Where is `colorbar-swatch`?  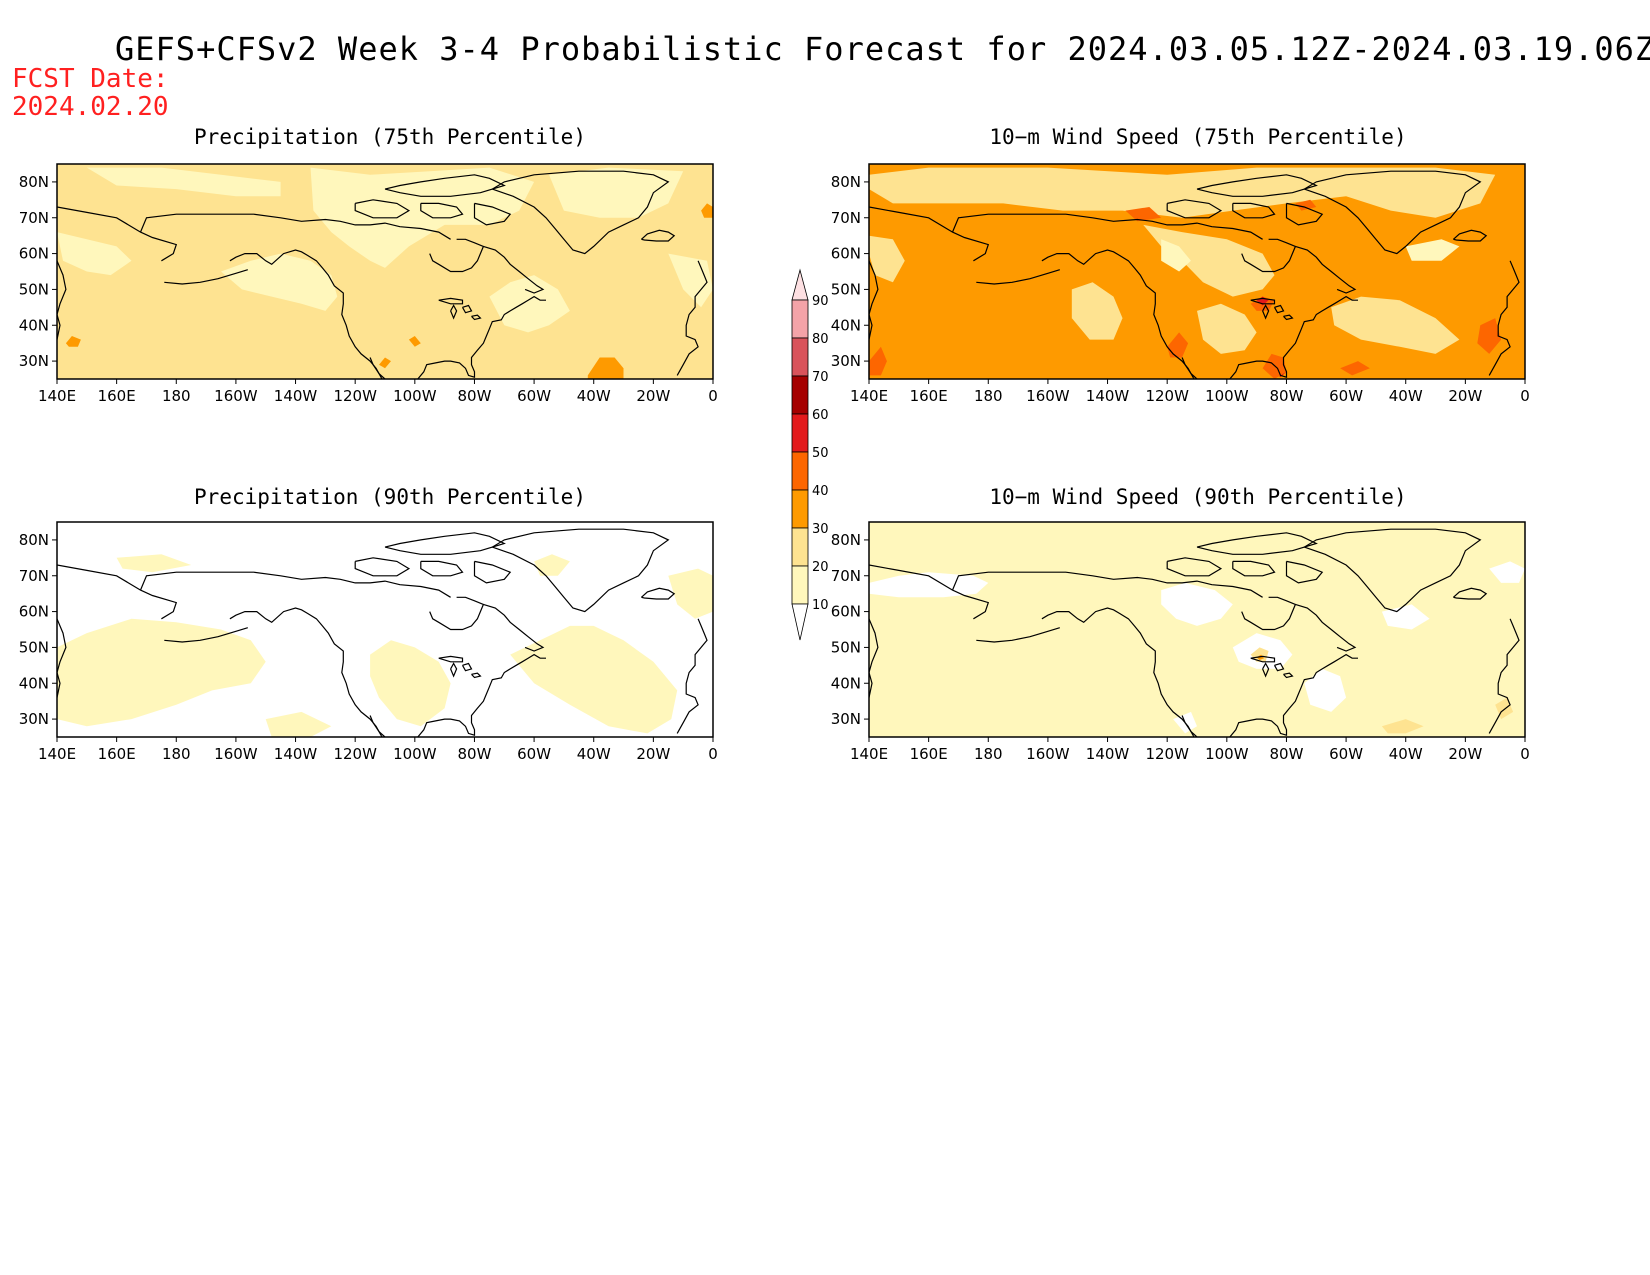
colorbar-swatch is located at coordinates (800, 319).